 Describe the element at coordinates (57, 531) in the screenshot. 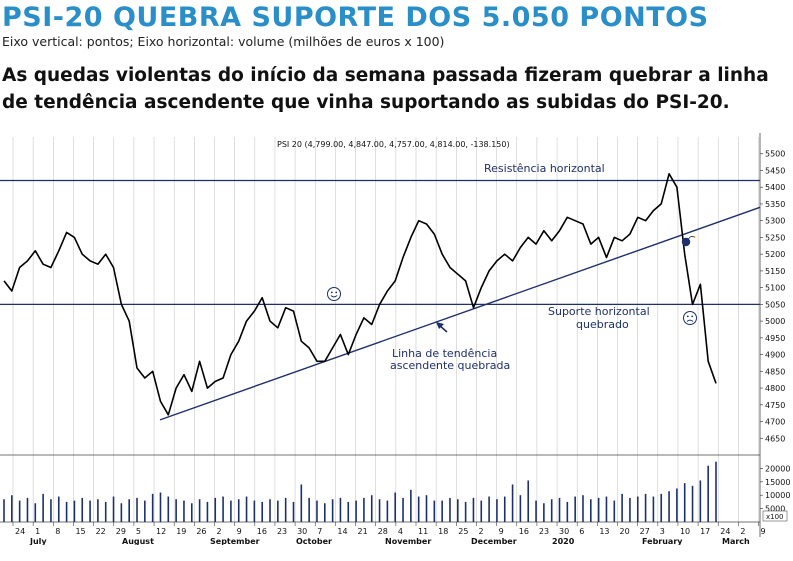

I see `date-tick-label: 8` at that location.